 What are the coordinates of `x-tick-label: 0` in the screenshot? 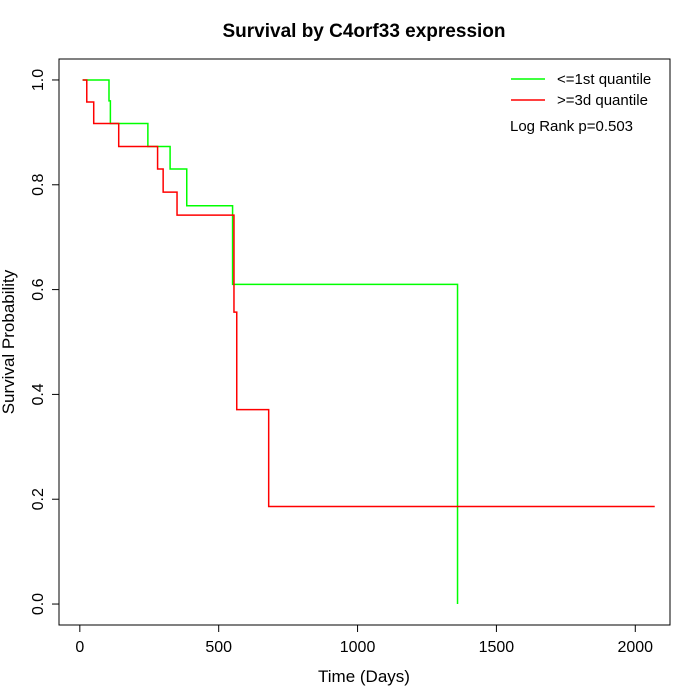 It's located at (79, 647).